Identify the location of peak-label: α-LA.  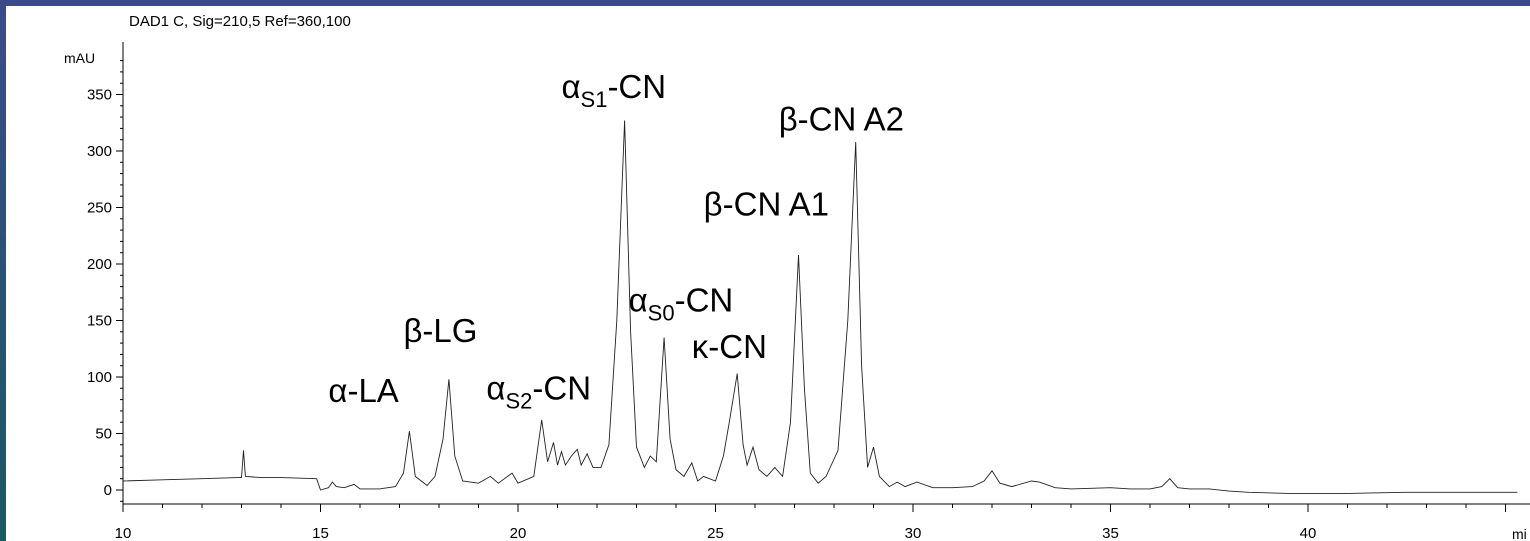
(363, 390).